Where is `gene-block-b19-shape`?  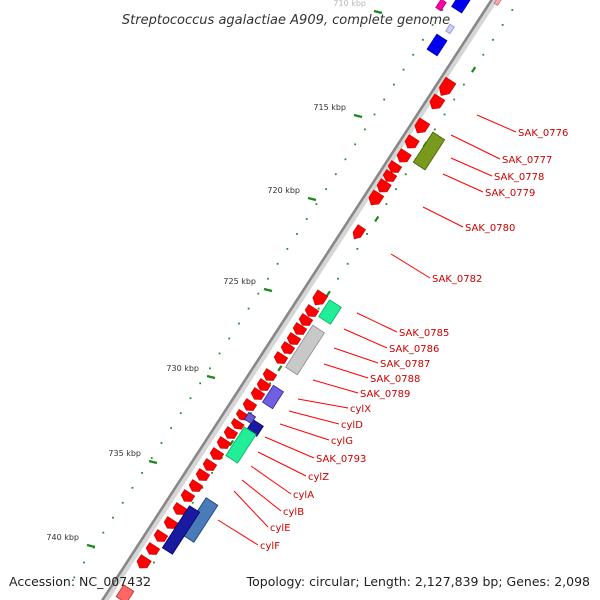 gene-block-b19-shape is located at coordinates (188, 495).